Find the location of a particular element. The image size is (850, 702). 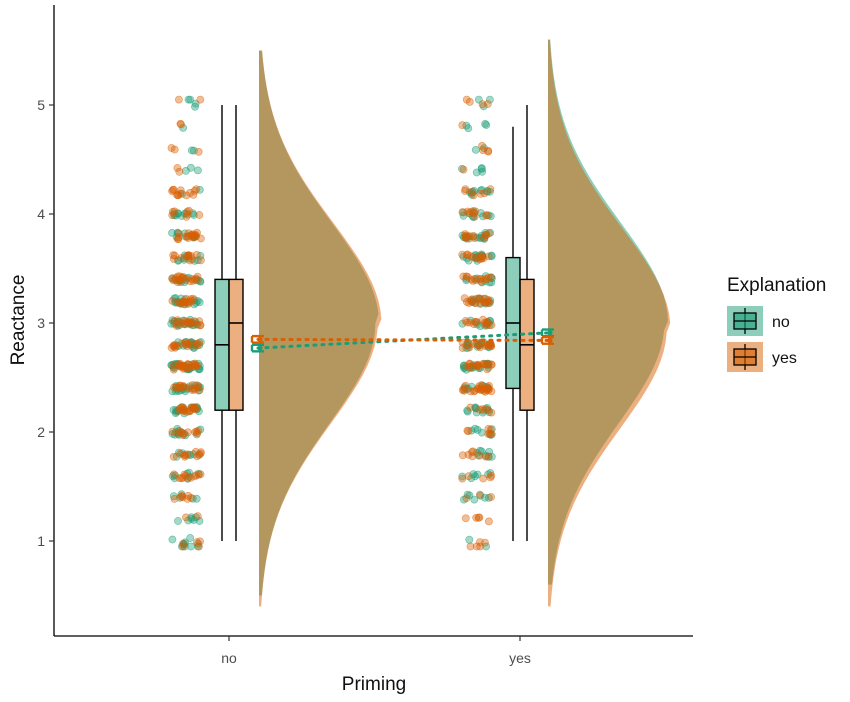

x-tick-label: no is located at coordinates (229, 658).